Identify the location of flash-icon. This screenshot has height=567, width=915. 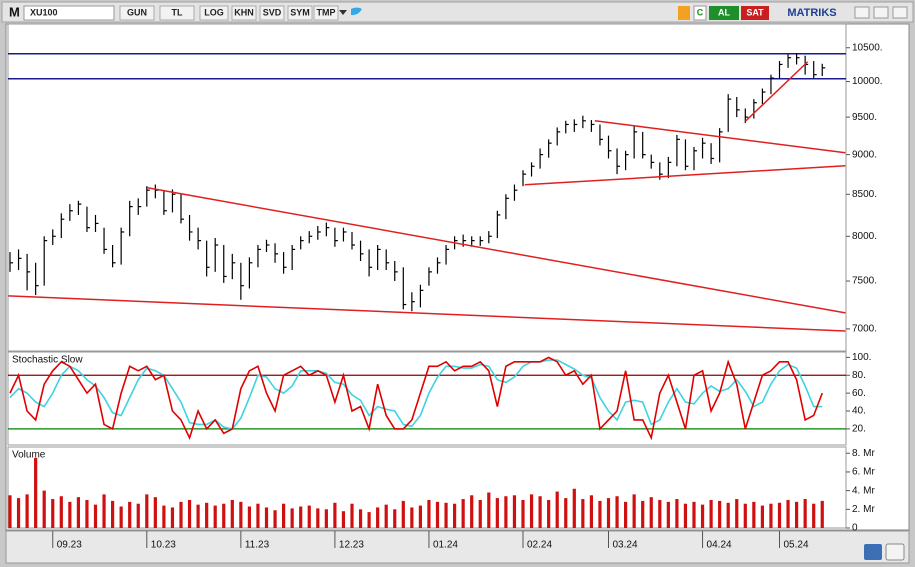
(684, 13).